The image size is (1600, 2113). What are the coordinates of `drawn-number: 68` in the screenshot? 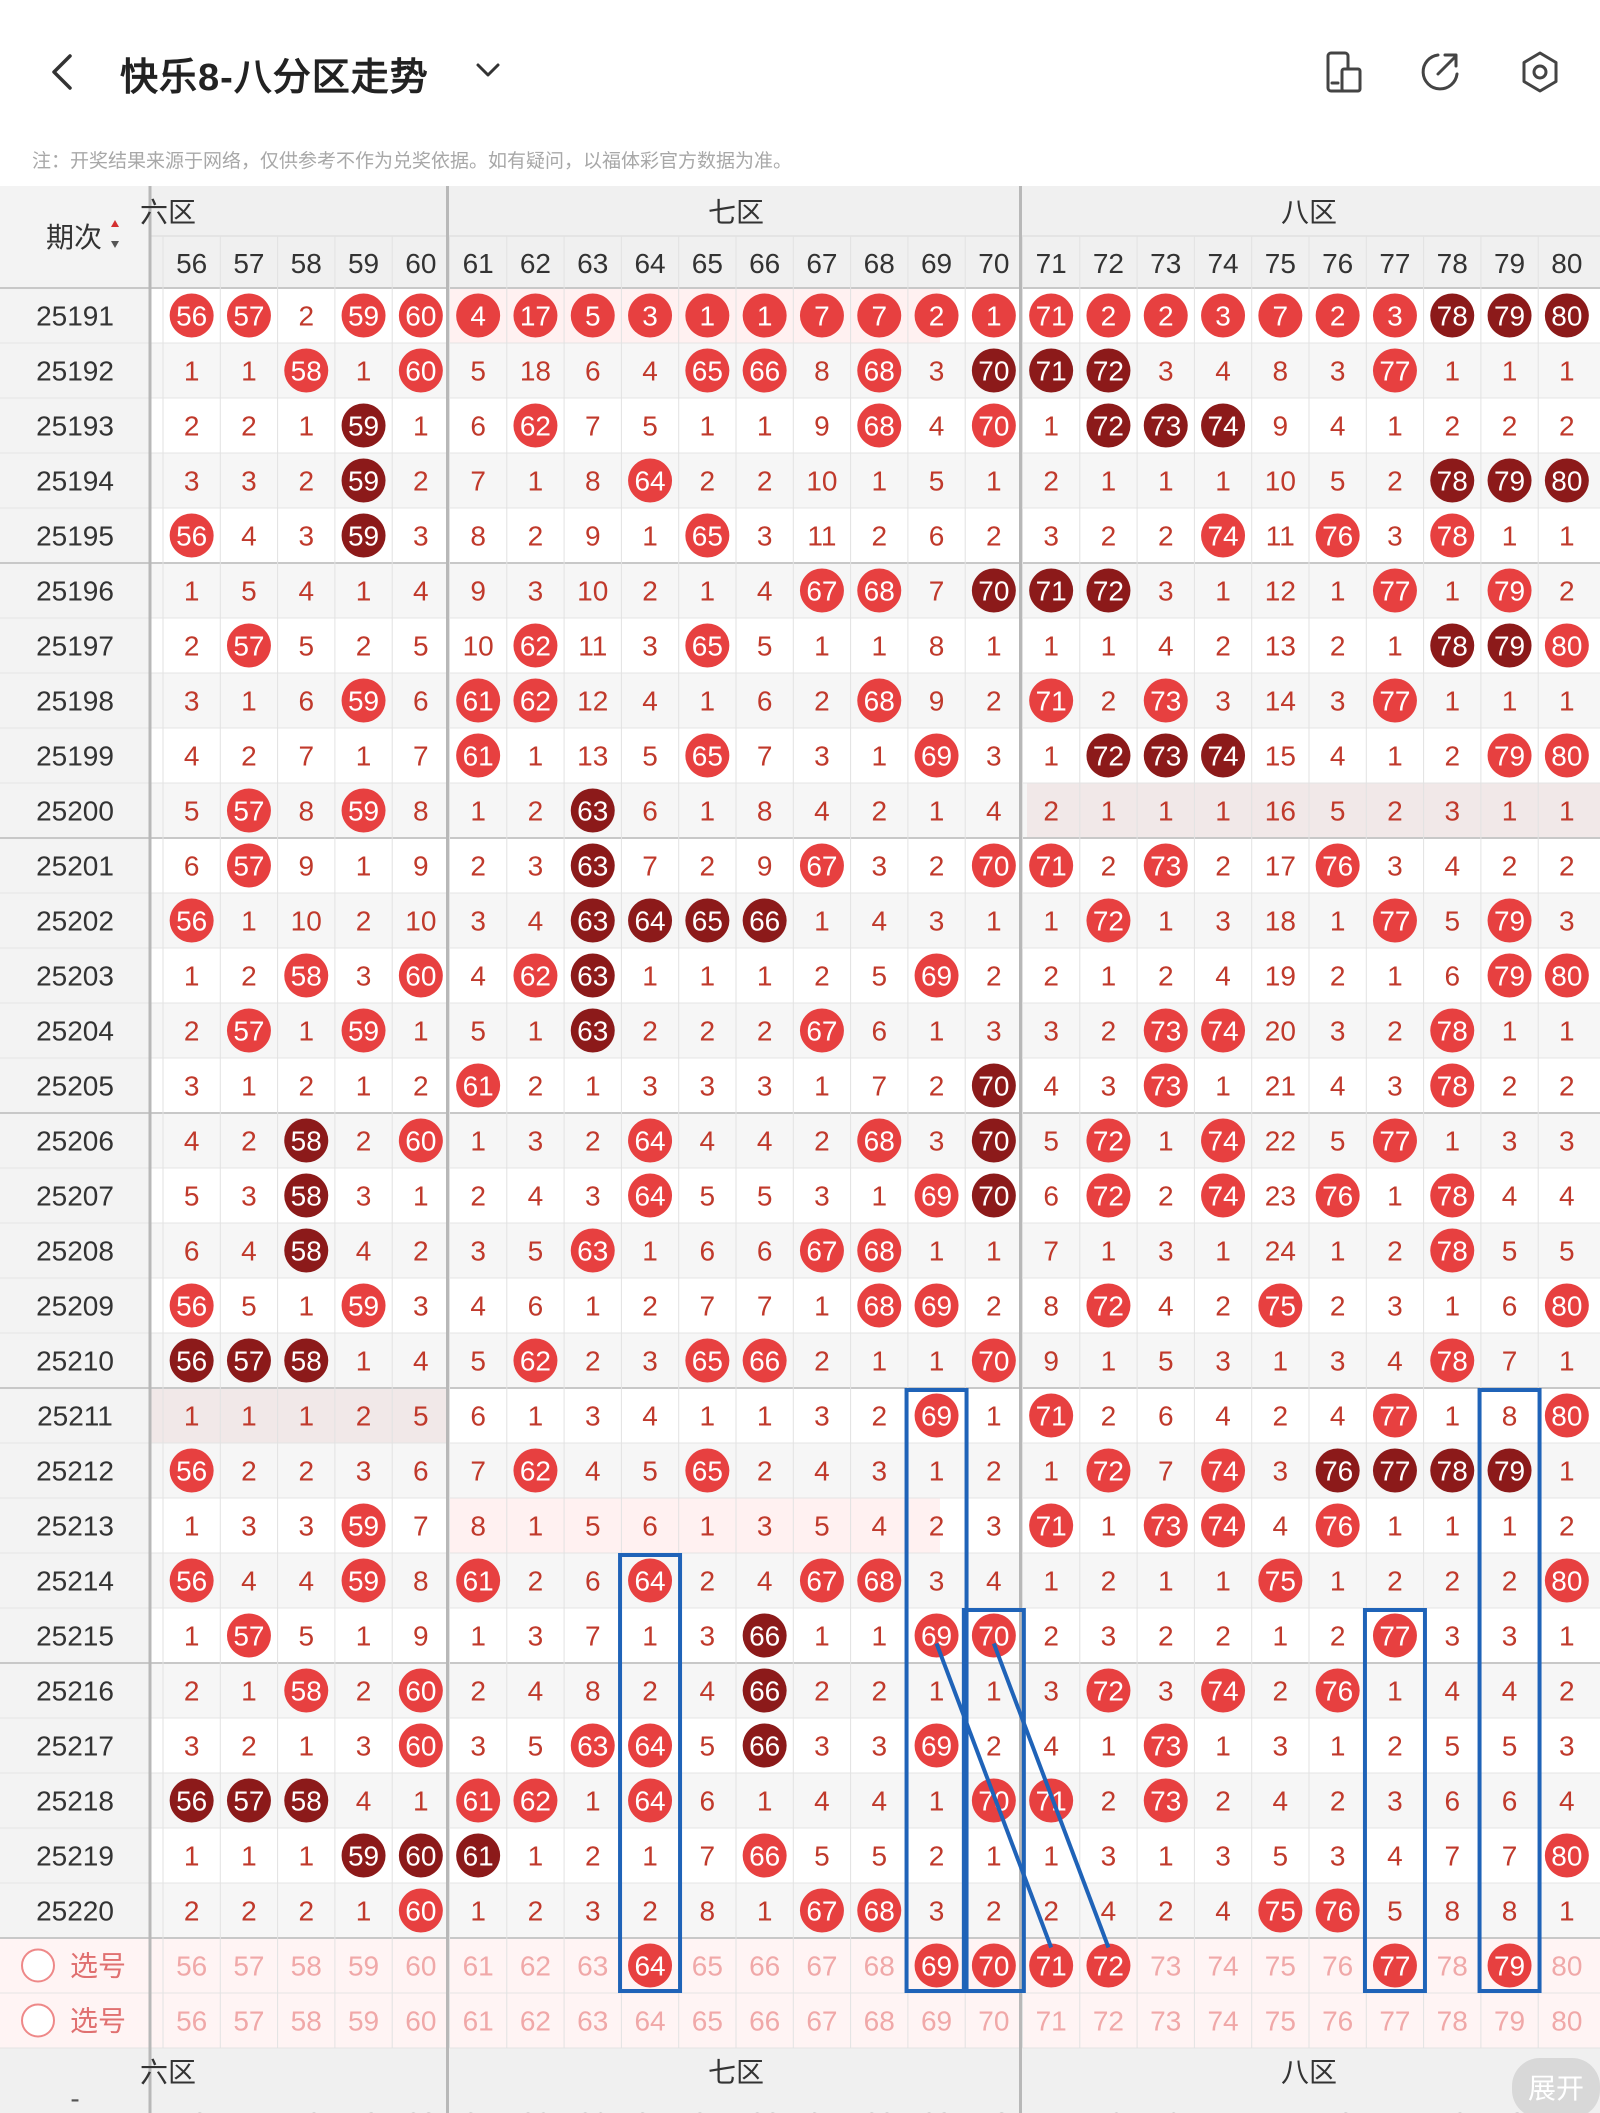 It's located at (879, 1306).